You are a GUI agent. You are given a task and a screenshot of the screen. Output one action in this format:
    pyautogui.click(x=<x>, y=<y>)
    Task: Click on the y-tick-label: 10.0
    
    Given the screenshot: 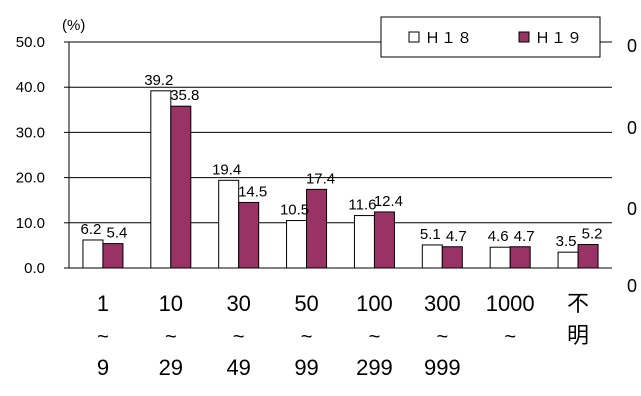 What is the action you would take?
    pyautogui.click(x=30, y=223)
    